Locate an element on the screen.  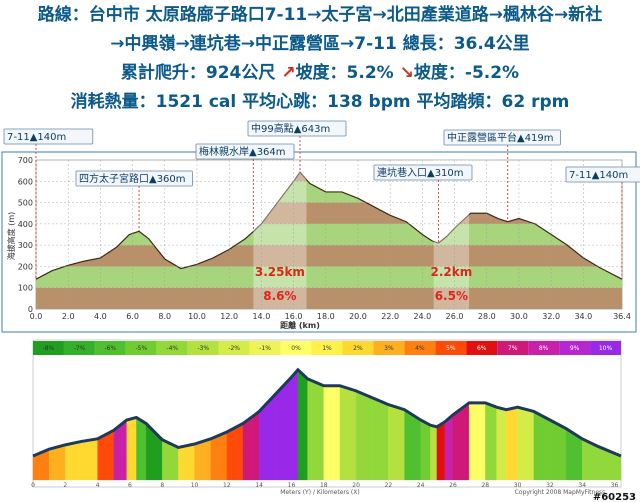
bottom-x-tick: 22 is located at coordinates (389, 485).